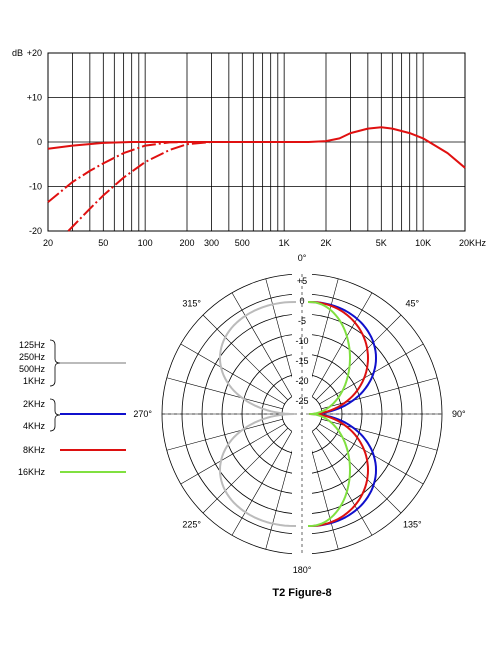 The height and width of the screenshot is (654, 500). What do you see at coordinates (301, 341) in the screenshot?
I see `radial-tick-label: -10` at bounding box center [301, 341].